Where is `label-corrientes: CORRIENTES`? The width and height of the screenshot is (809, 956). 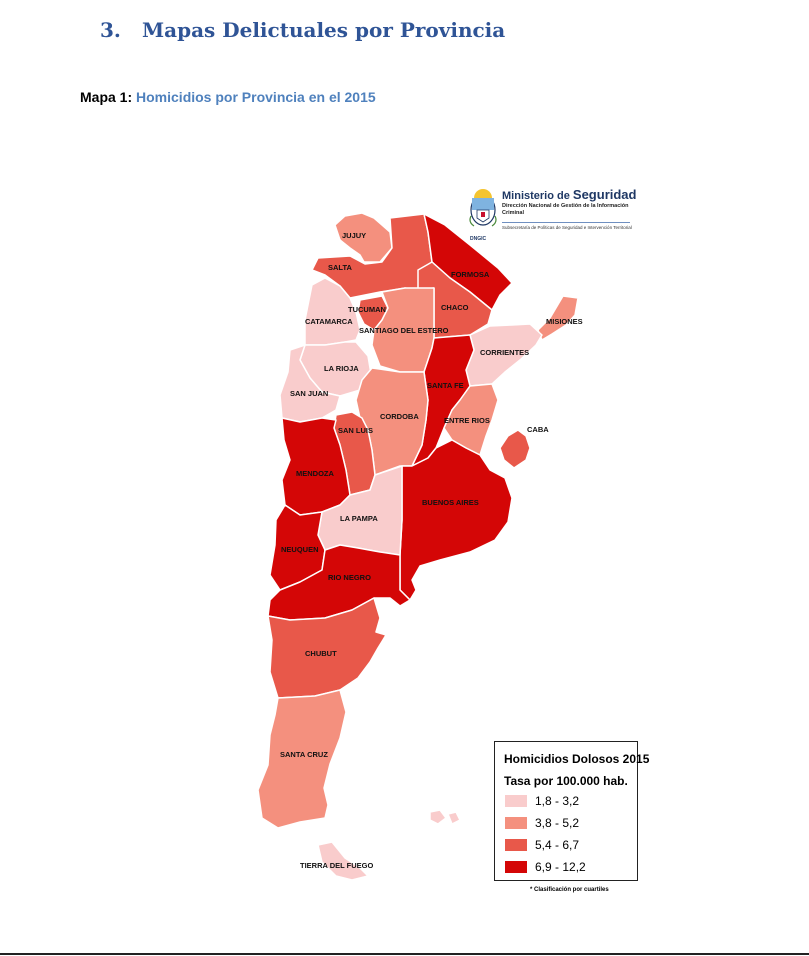 label-corrientes: CORRIENTES is located at coordinates (504, 352).